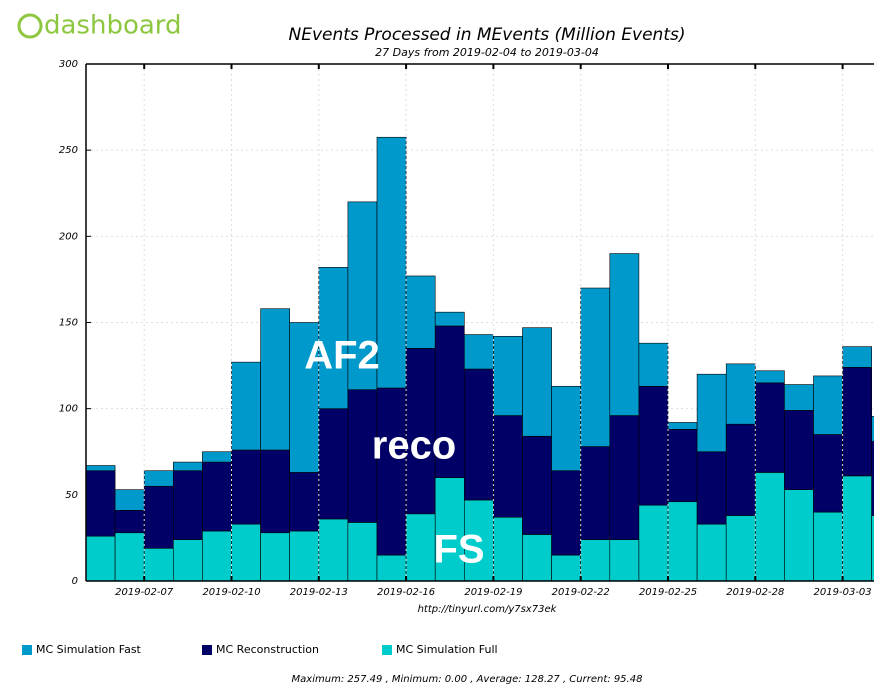 Image resolution: width=874 pixels, height=686 pixels. What do you see at coordinates (342, 356) in the screenshot?
I see `annotation: AF2` at bounding box center [342, 356].